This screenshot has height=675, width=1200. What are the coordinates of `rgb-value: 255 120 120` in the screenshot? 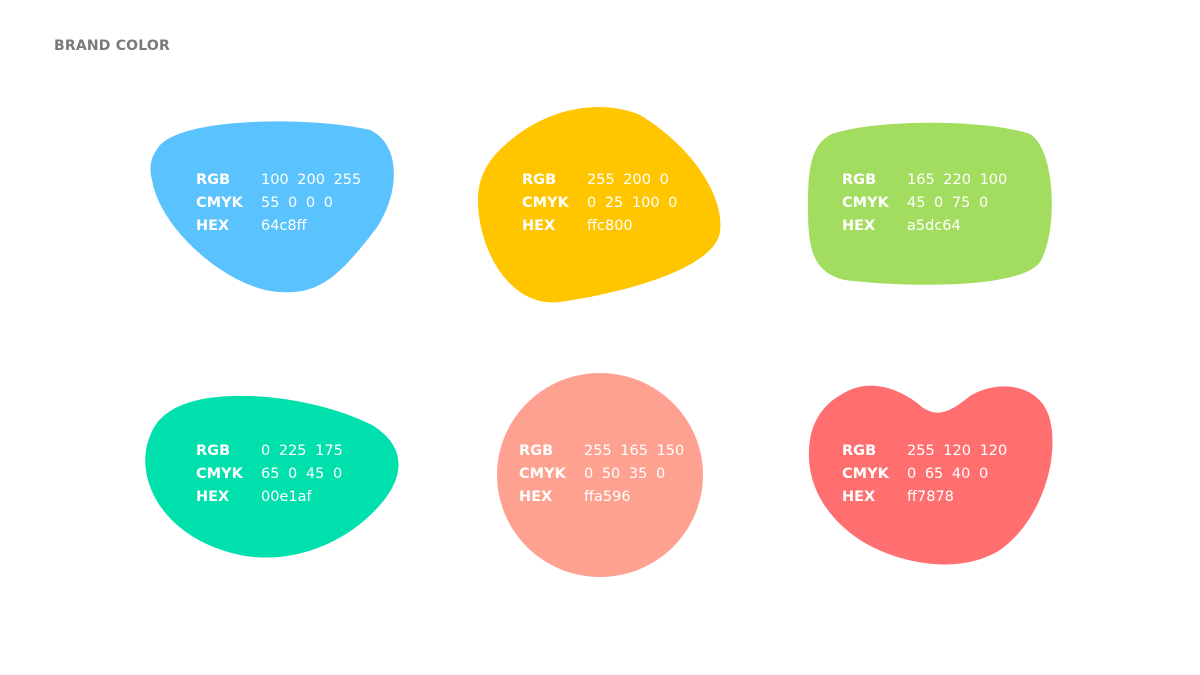 It's located at (957, 451).